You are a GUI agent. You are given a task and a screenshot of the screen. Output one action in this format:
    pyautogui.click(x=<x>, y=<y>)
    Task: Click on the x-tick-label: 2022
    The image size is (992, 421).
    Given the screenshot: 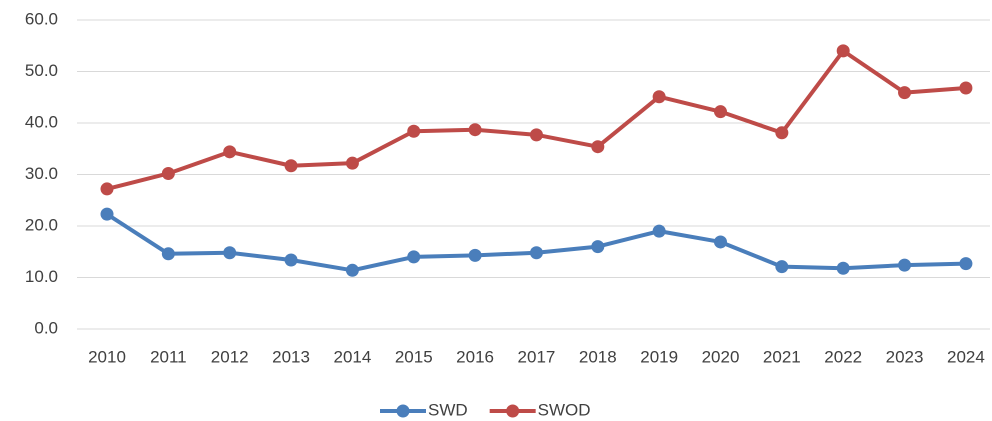 What is the action you would take?
    pyautogui.click(x=843, y=356)
    